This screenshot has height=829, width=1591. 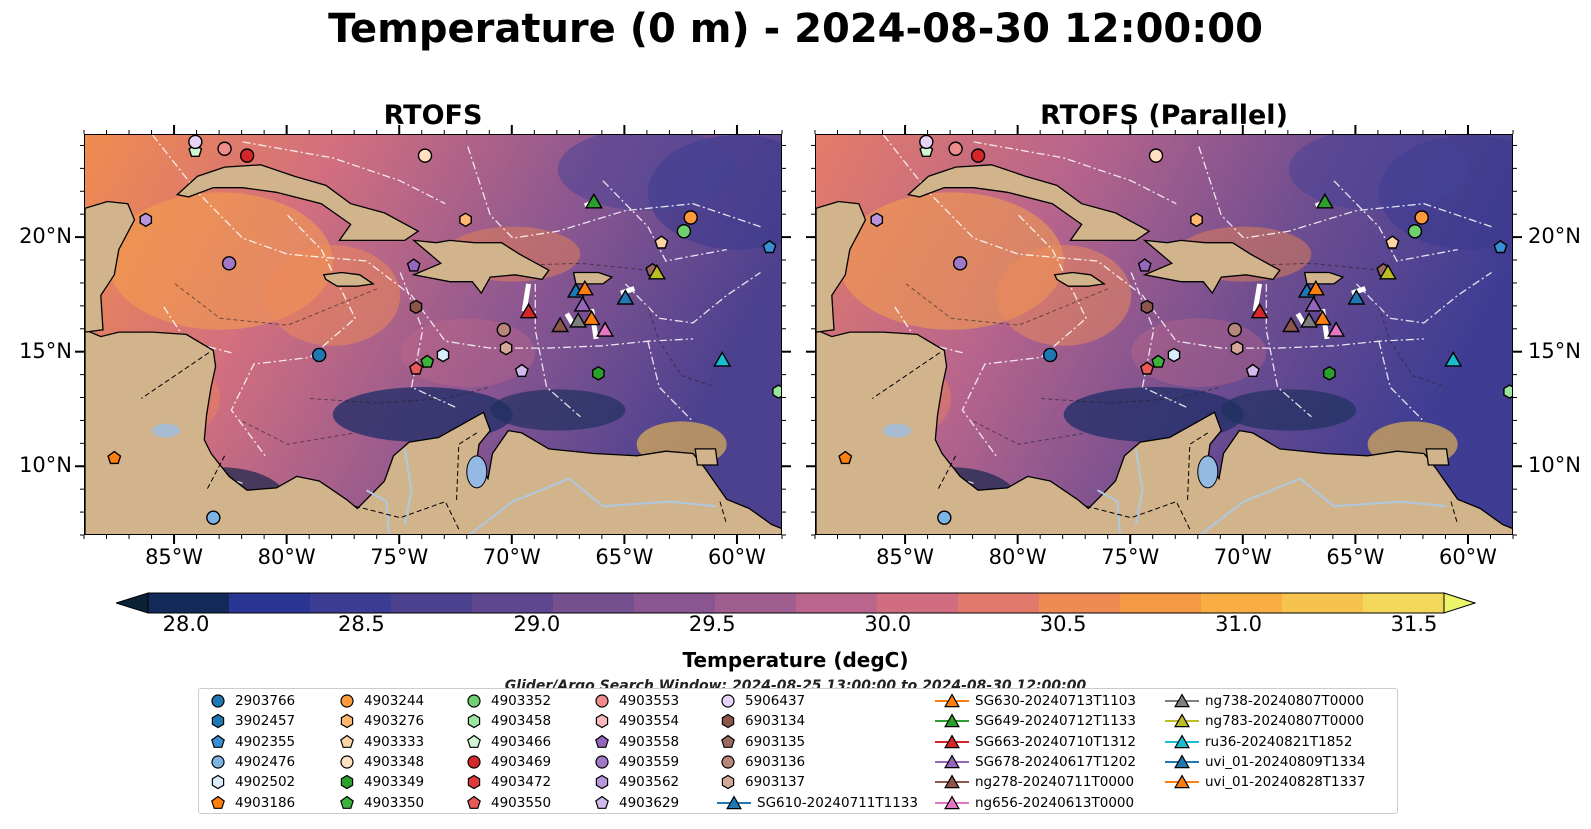 I want to click on legend-label: 6903135, so click(x=775, y=741).